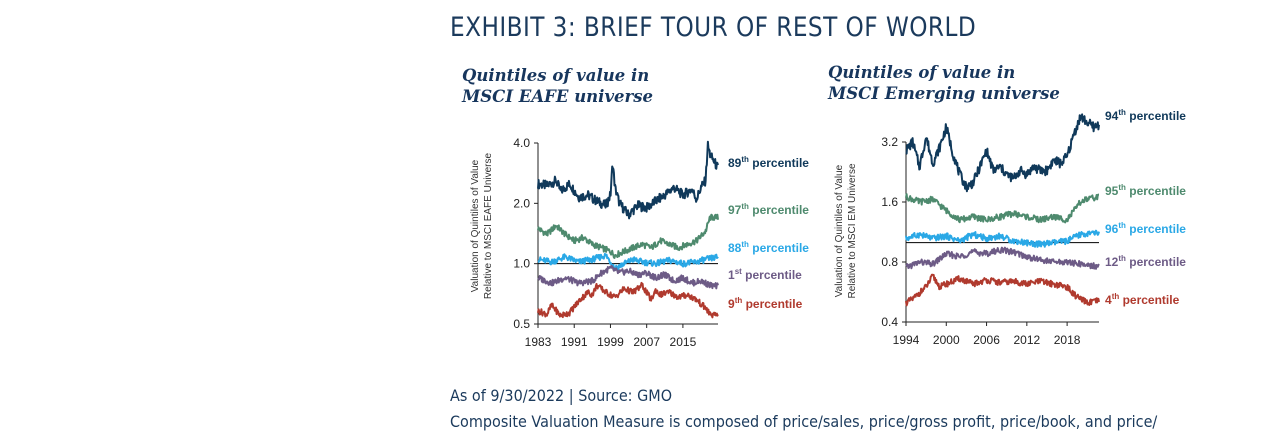 Image resolution: width=1275 pixels, height=431 pixels. Describe the element at coordinates (561, 395) in the screenshot. I see `source-note: As of 9/30/2022 | Source: GMO` at that location.